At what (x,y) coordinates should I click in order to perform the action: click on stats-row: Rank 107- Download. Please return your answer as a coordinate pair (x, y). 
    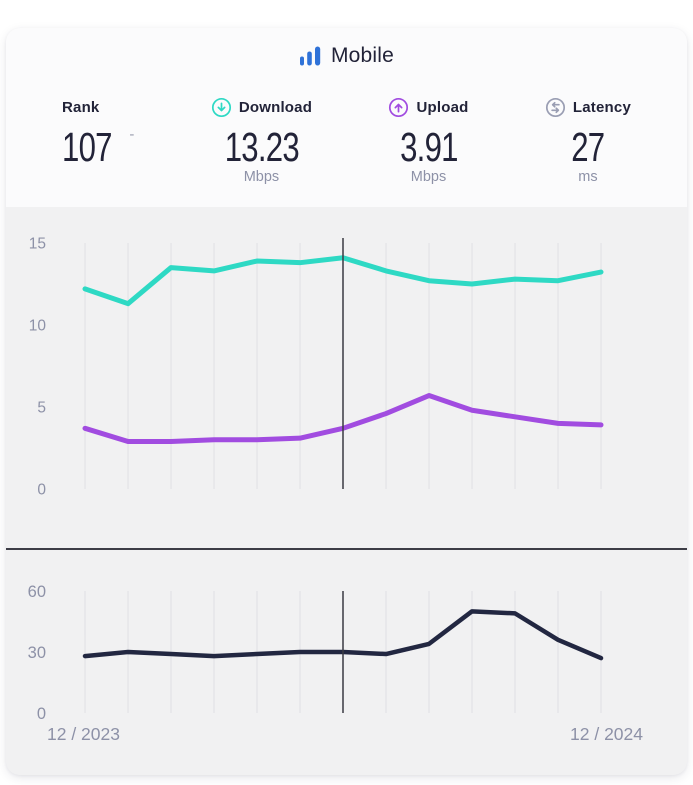
    Looking at the image, I should click on (346, 141).